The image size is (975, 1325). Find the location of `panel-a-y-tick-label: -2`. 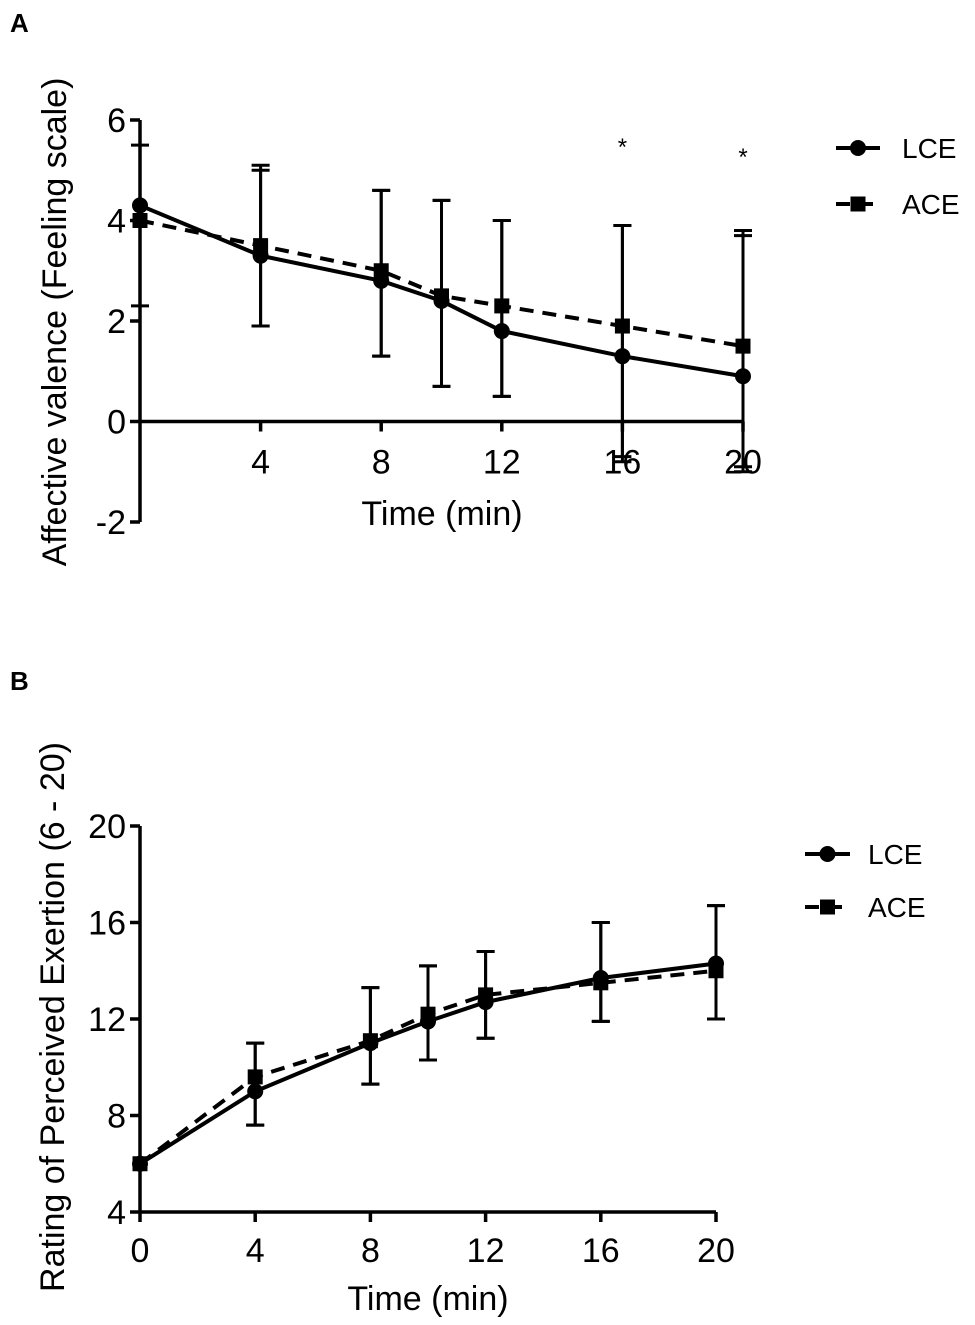

panel-a-y-tick-label: -2 is located at coordinates (111, 523).